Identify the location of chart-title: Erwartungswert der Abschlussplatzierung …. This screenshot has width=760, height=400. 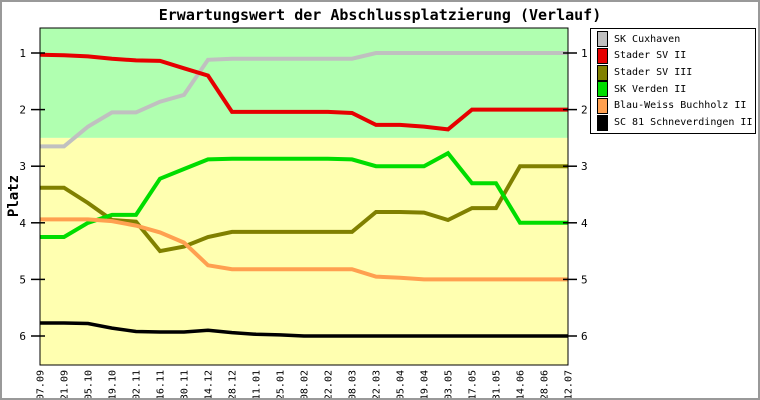
(380, 15).